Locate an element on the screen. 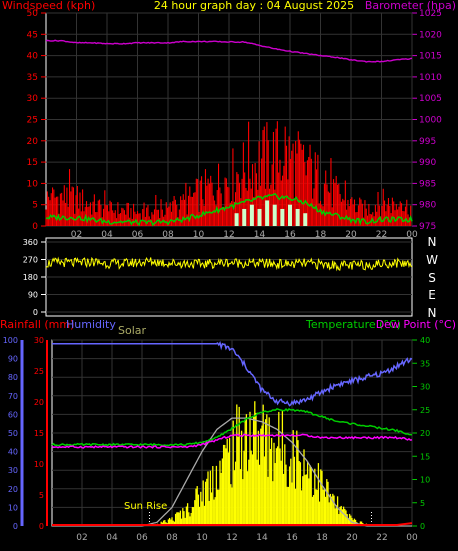  temperature-tick-label: 25 is located at coordinates (425, 410).